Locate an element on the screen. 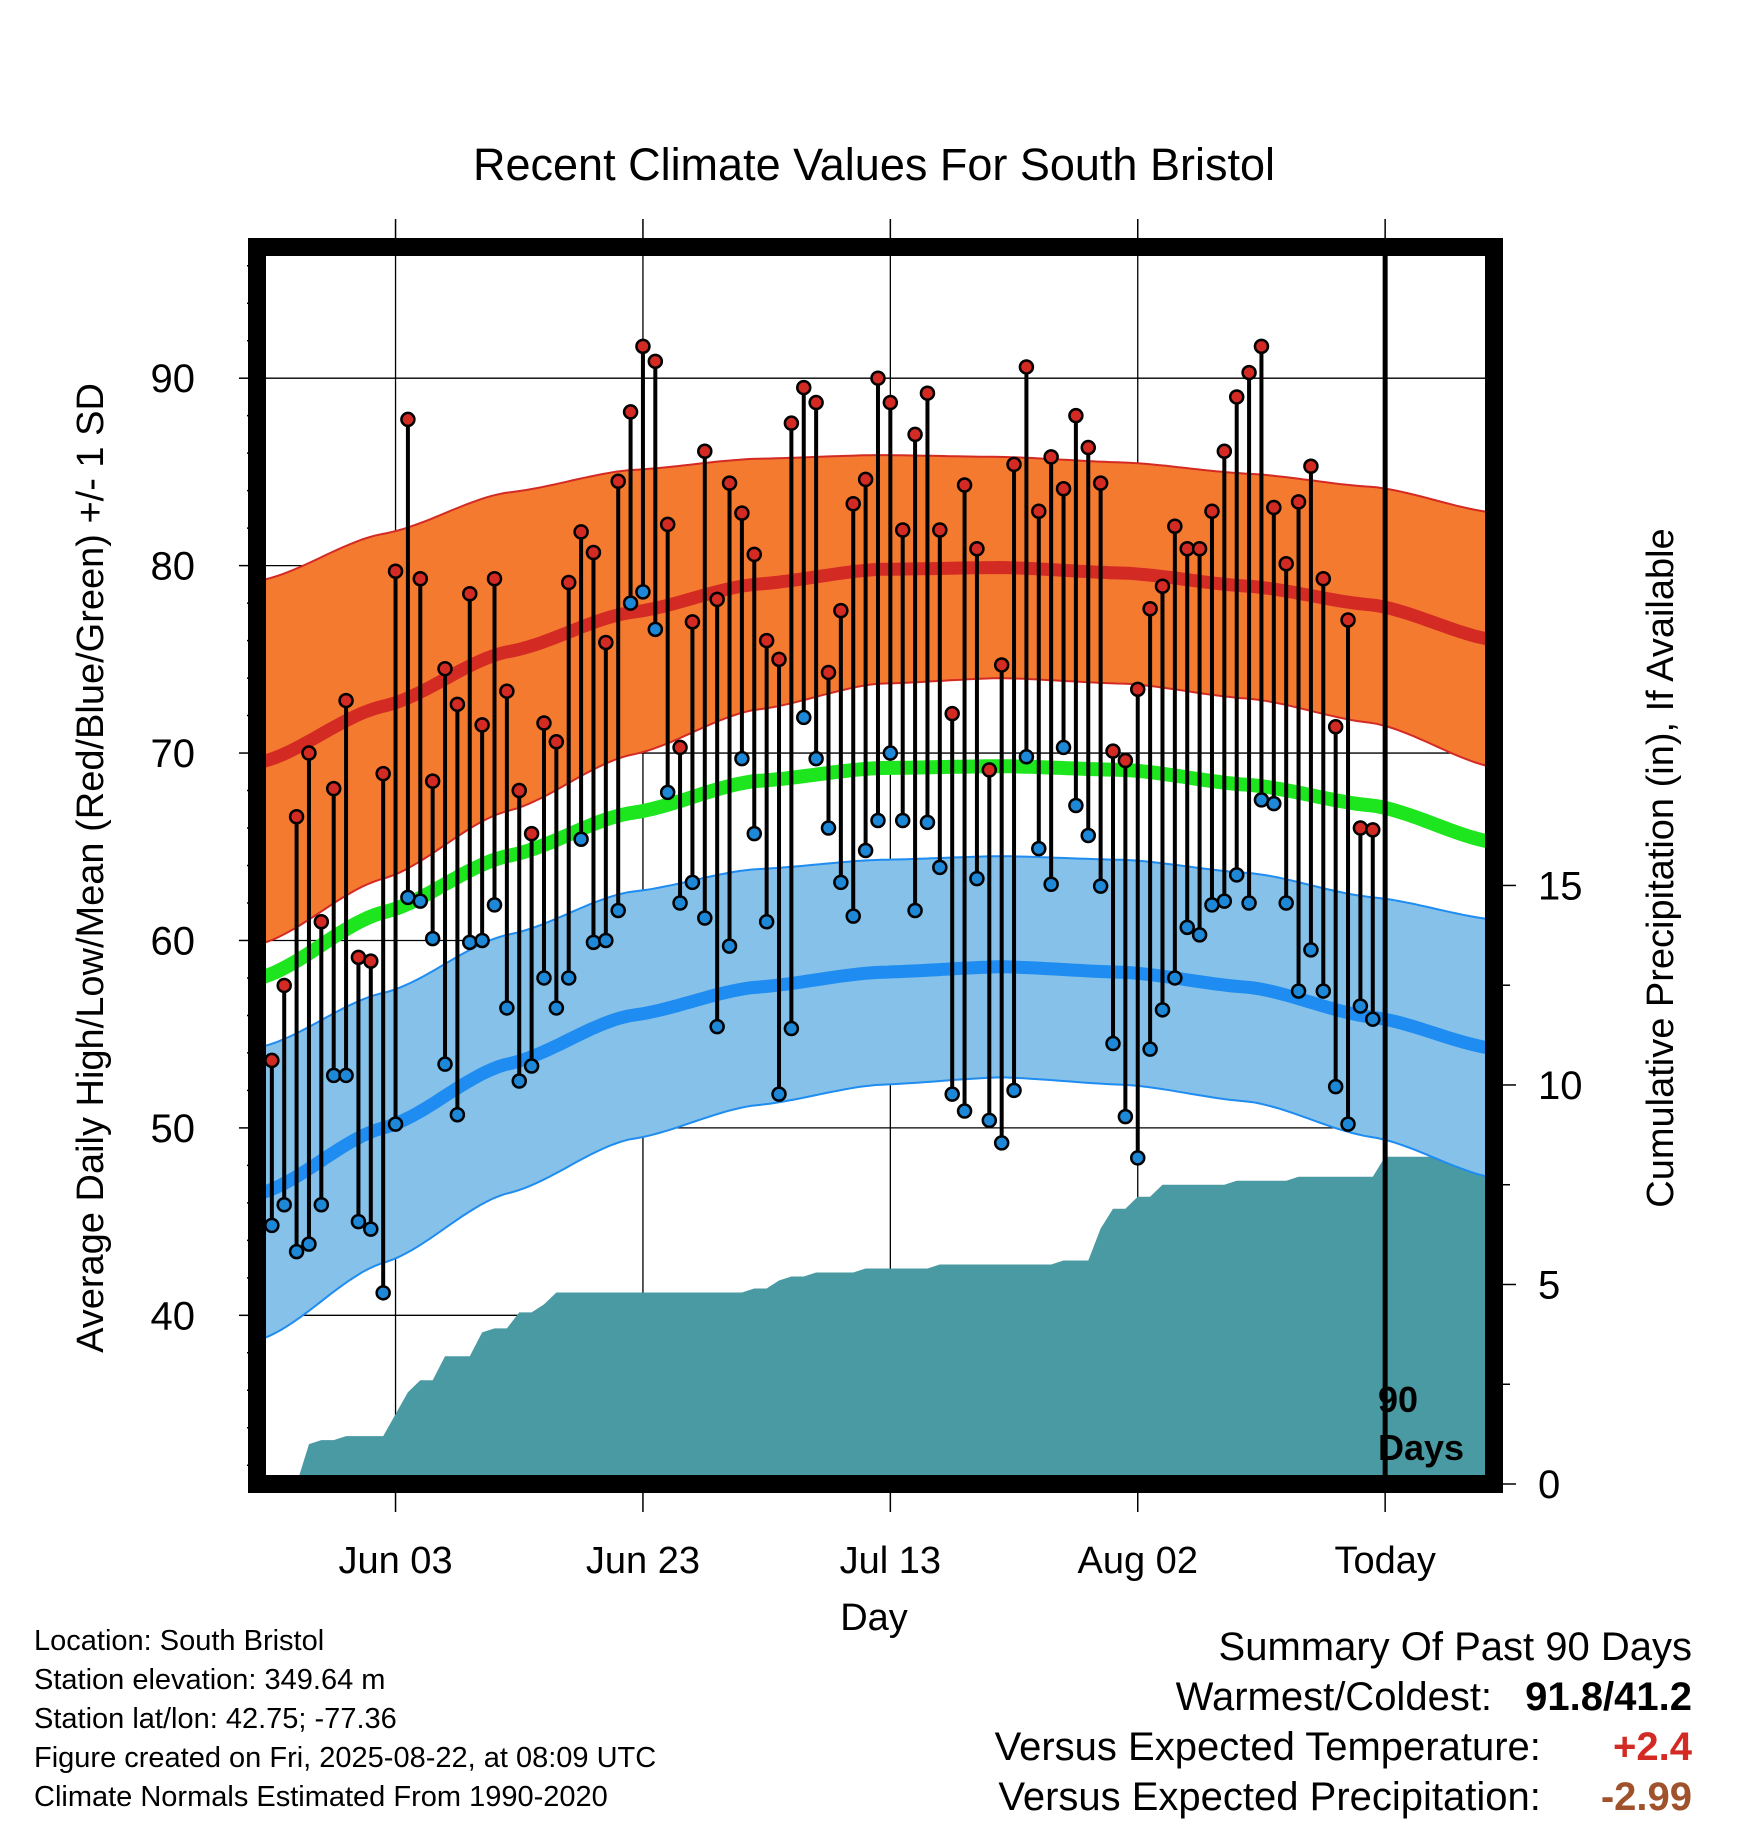 The width and height of the screenshot is (1748, 1828). summary-precip: Versus Expected Precipitation: -2.99 is located at coordinates (1343, 1797).